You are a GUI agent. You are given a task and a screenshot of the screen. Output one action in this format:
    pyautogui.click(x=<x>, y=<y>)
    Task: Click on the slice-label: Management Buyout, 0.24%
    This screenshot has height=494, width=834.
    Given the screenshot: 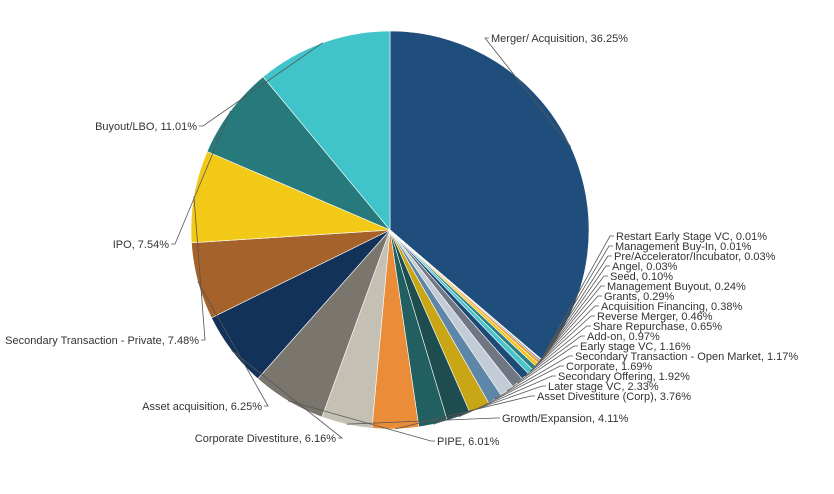 What is the action you would take?
    pyautogui.click(x=676, y=287)
    